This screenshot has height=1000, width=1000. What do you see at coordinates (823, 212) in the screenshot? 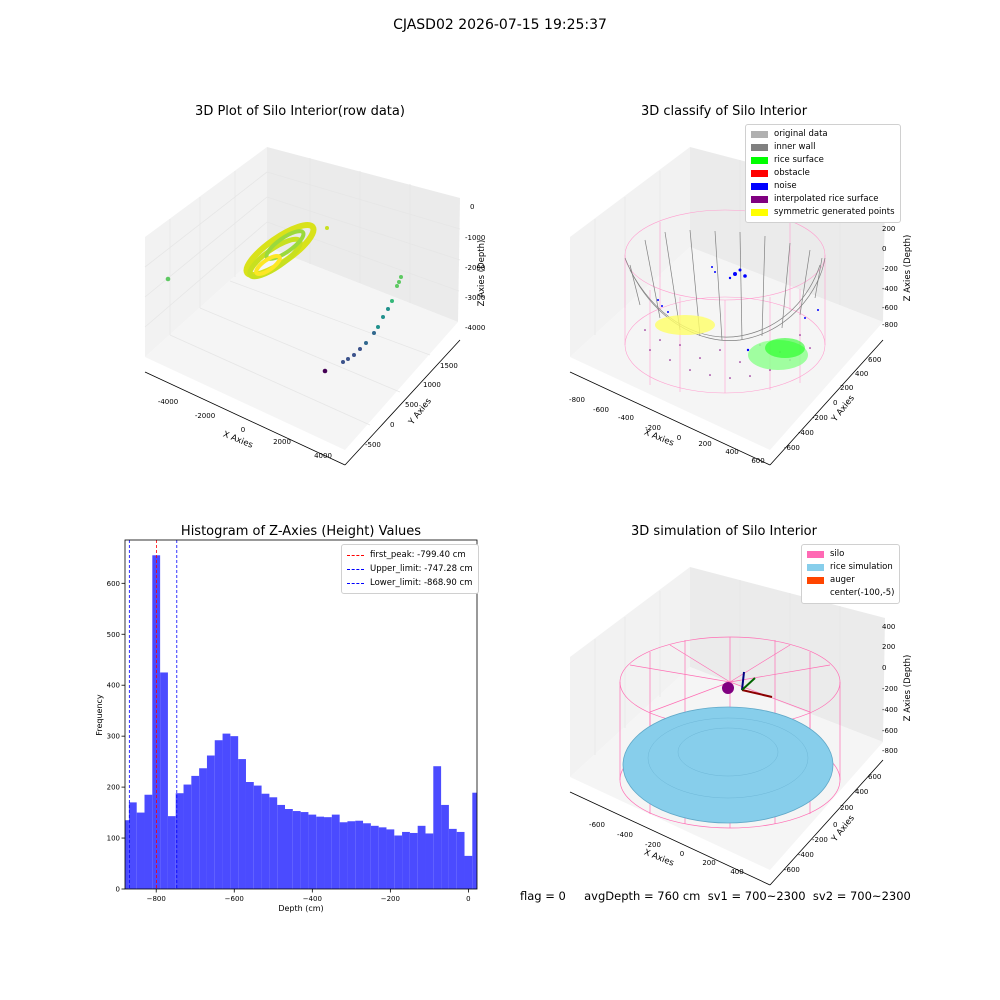
I see `legend-entry: symmetric generated points` at bounding box center [823, 212].